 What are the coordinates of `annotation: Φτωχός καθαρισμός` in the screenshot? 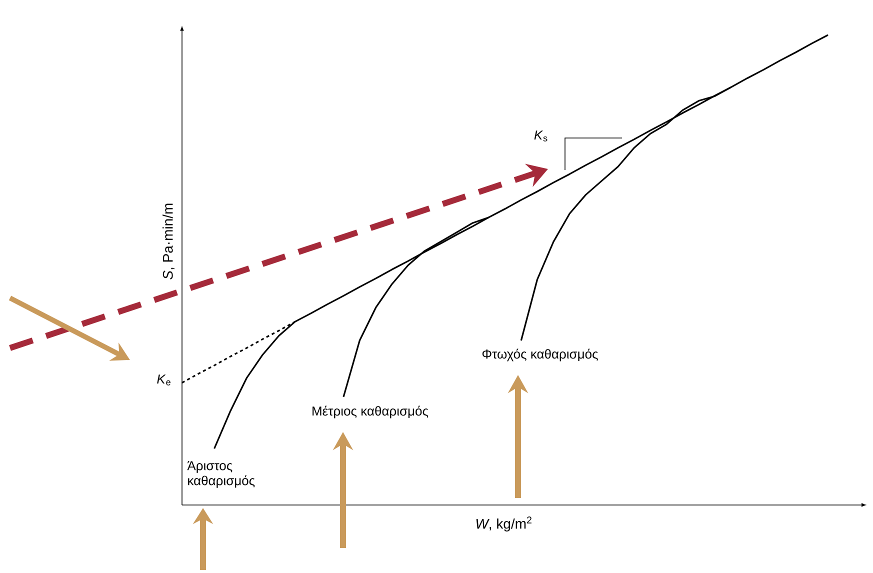 It's located at (540, 355).